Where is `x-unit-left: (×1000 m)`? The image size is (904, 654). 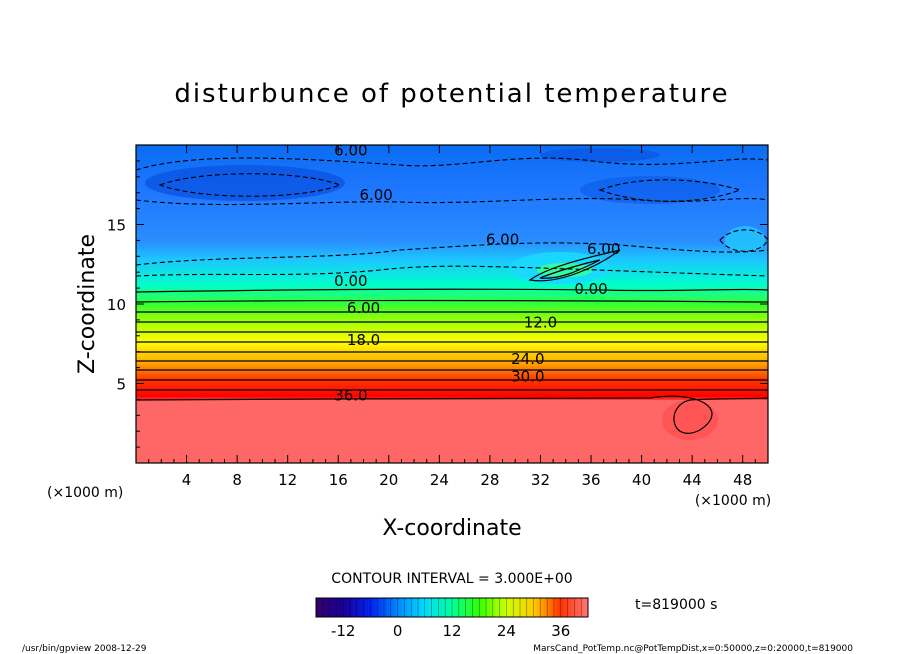
x-unit-left: (×1000 m) is located at coordinates (85, 493).